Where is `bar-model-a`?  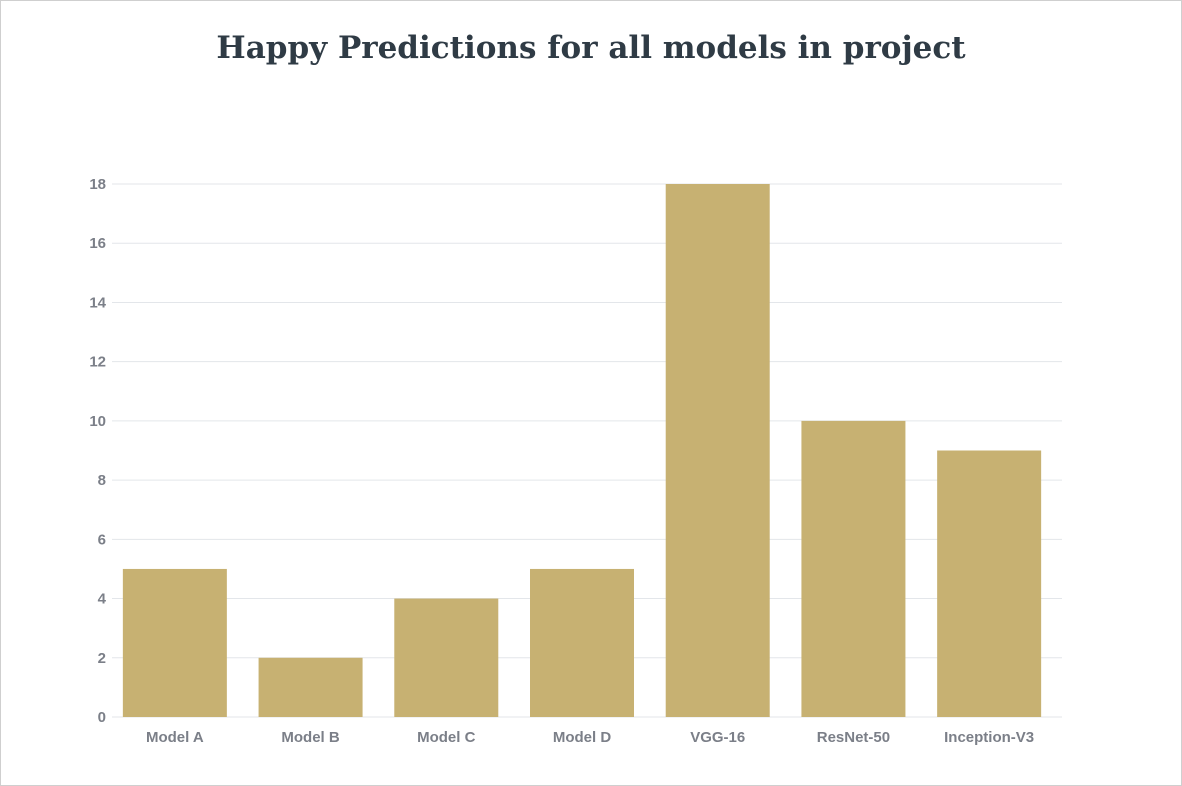
bar-model-a is located at coordinates (174, 642).